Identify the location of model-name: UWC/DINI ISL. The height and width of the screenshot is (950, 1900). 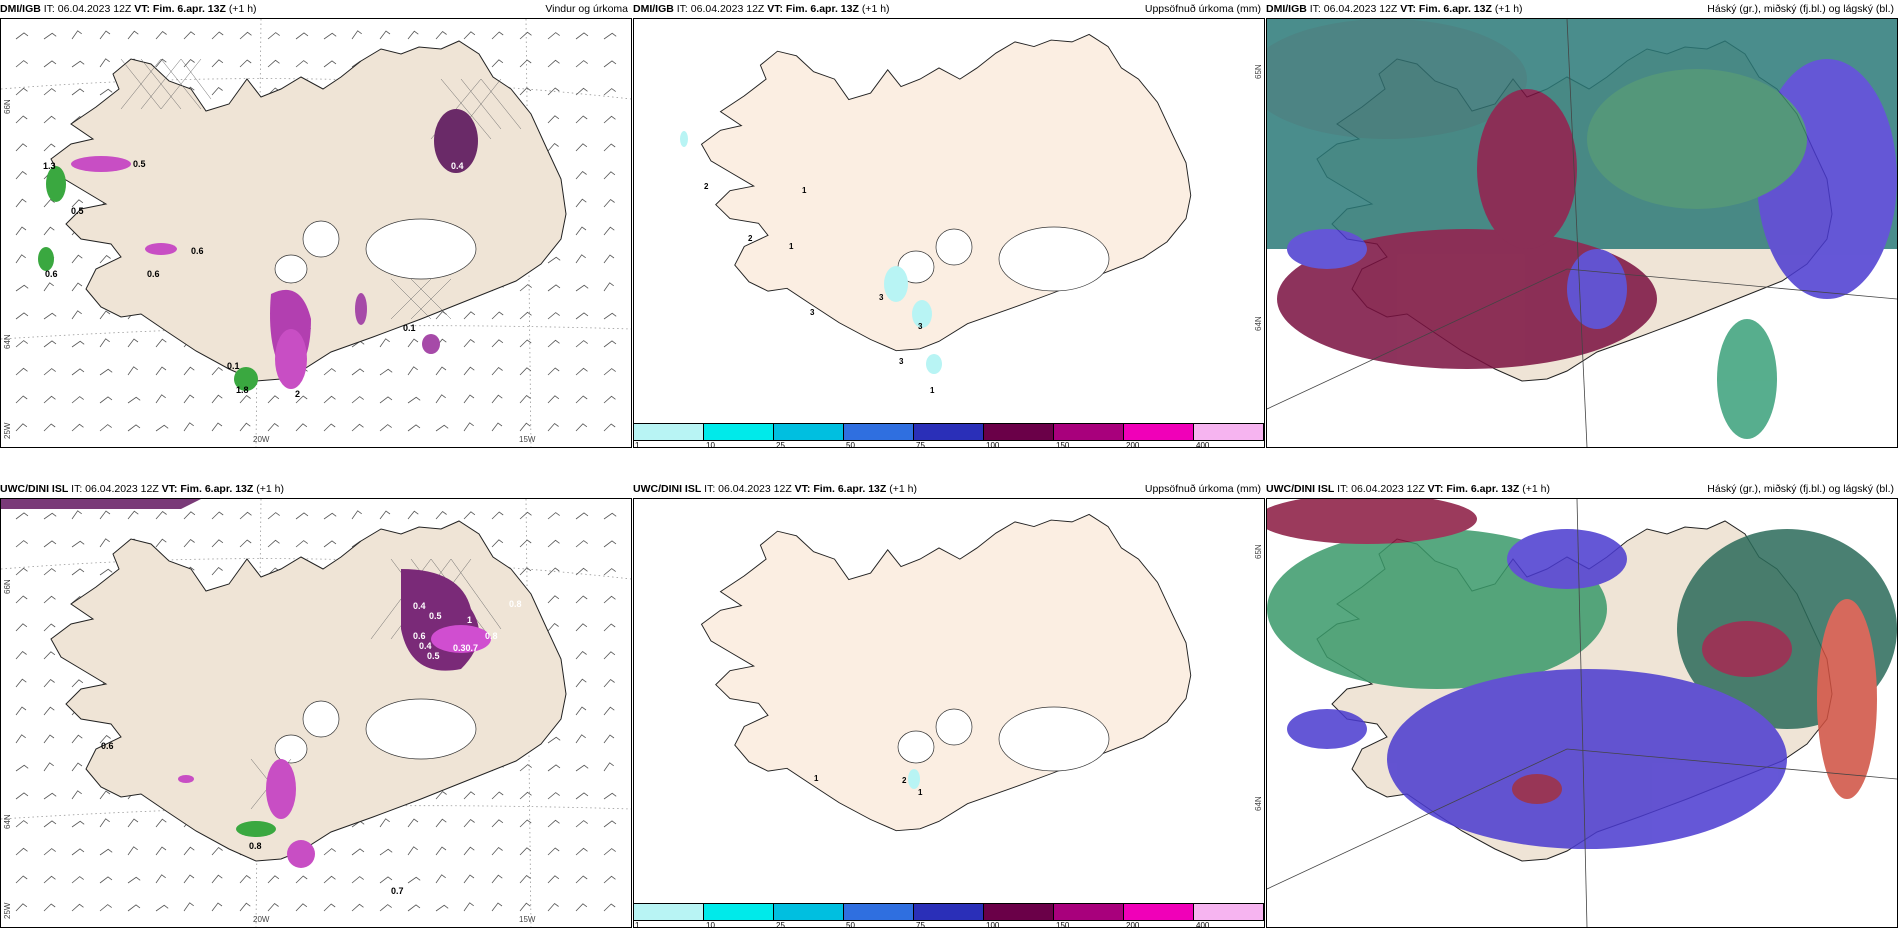
(667, 489).